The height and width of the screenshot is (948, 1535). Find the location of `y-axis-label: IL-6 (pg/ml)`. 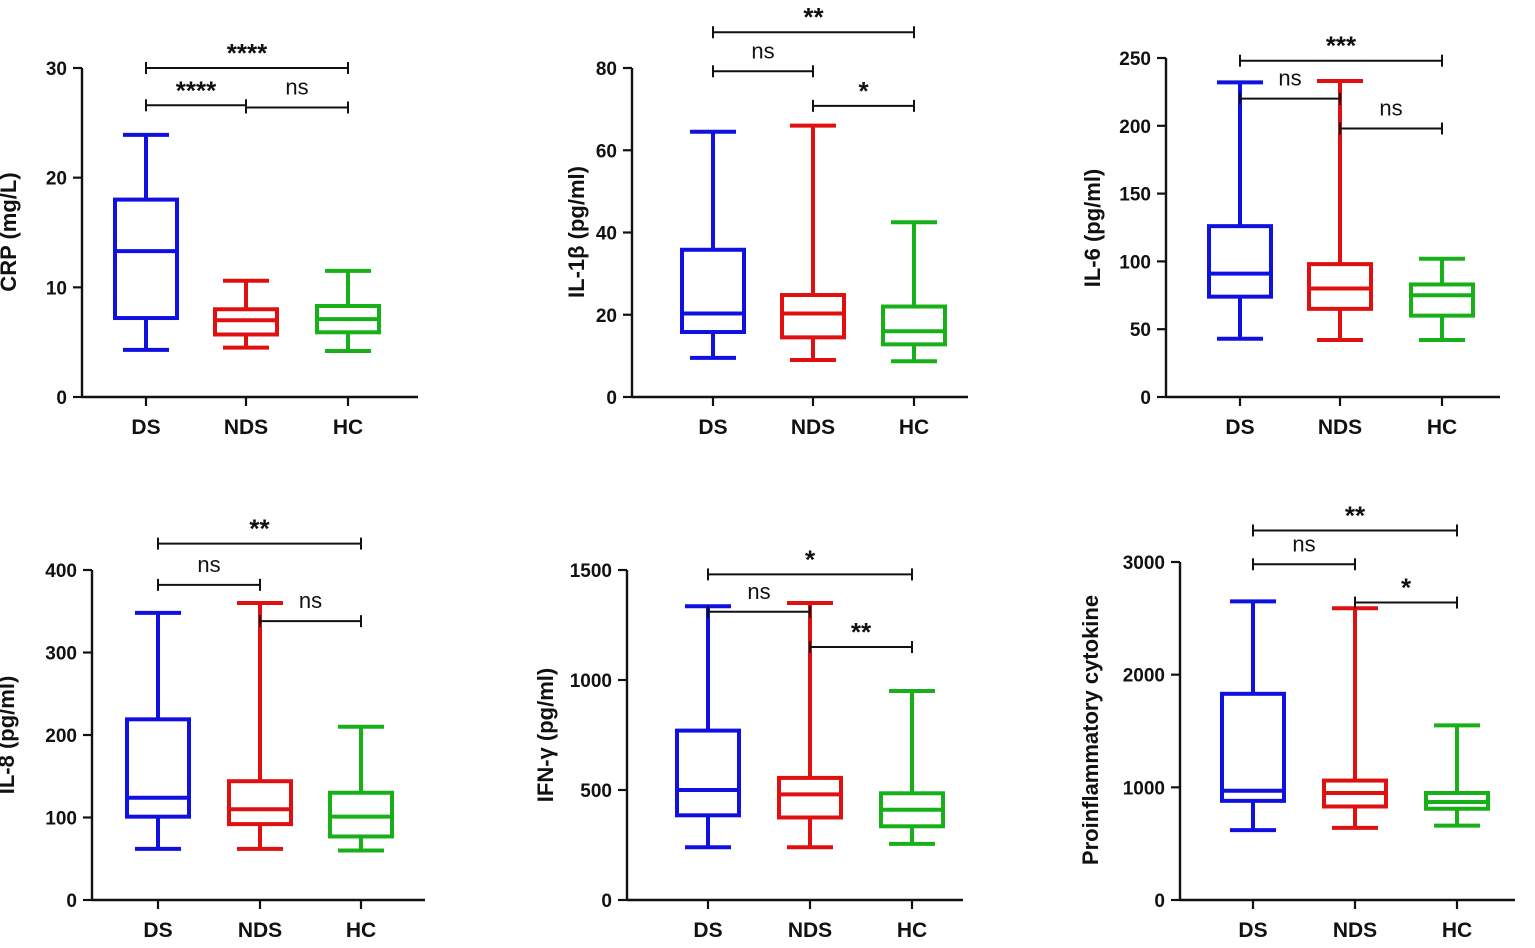

y-axis-label: IL-6 (pg/ml) is located at coordinates (1092, 228).